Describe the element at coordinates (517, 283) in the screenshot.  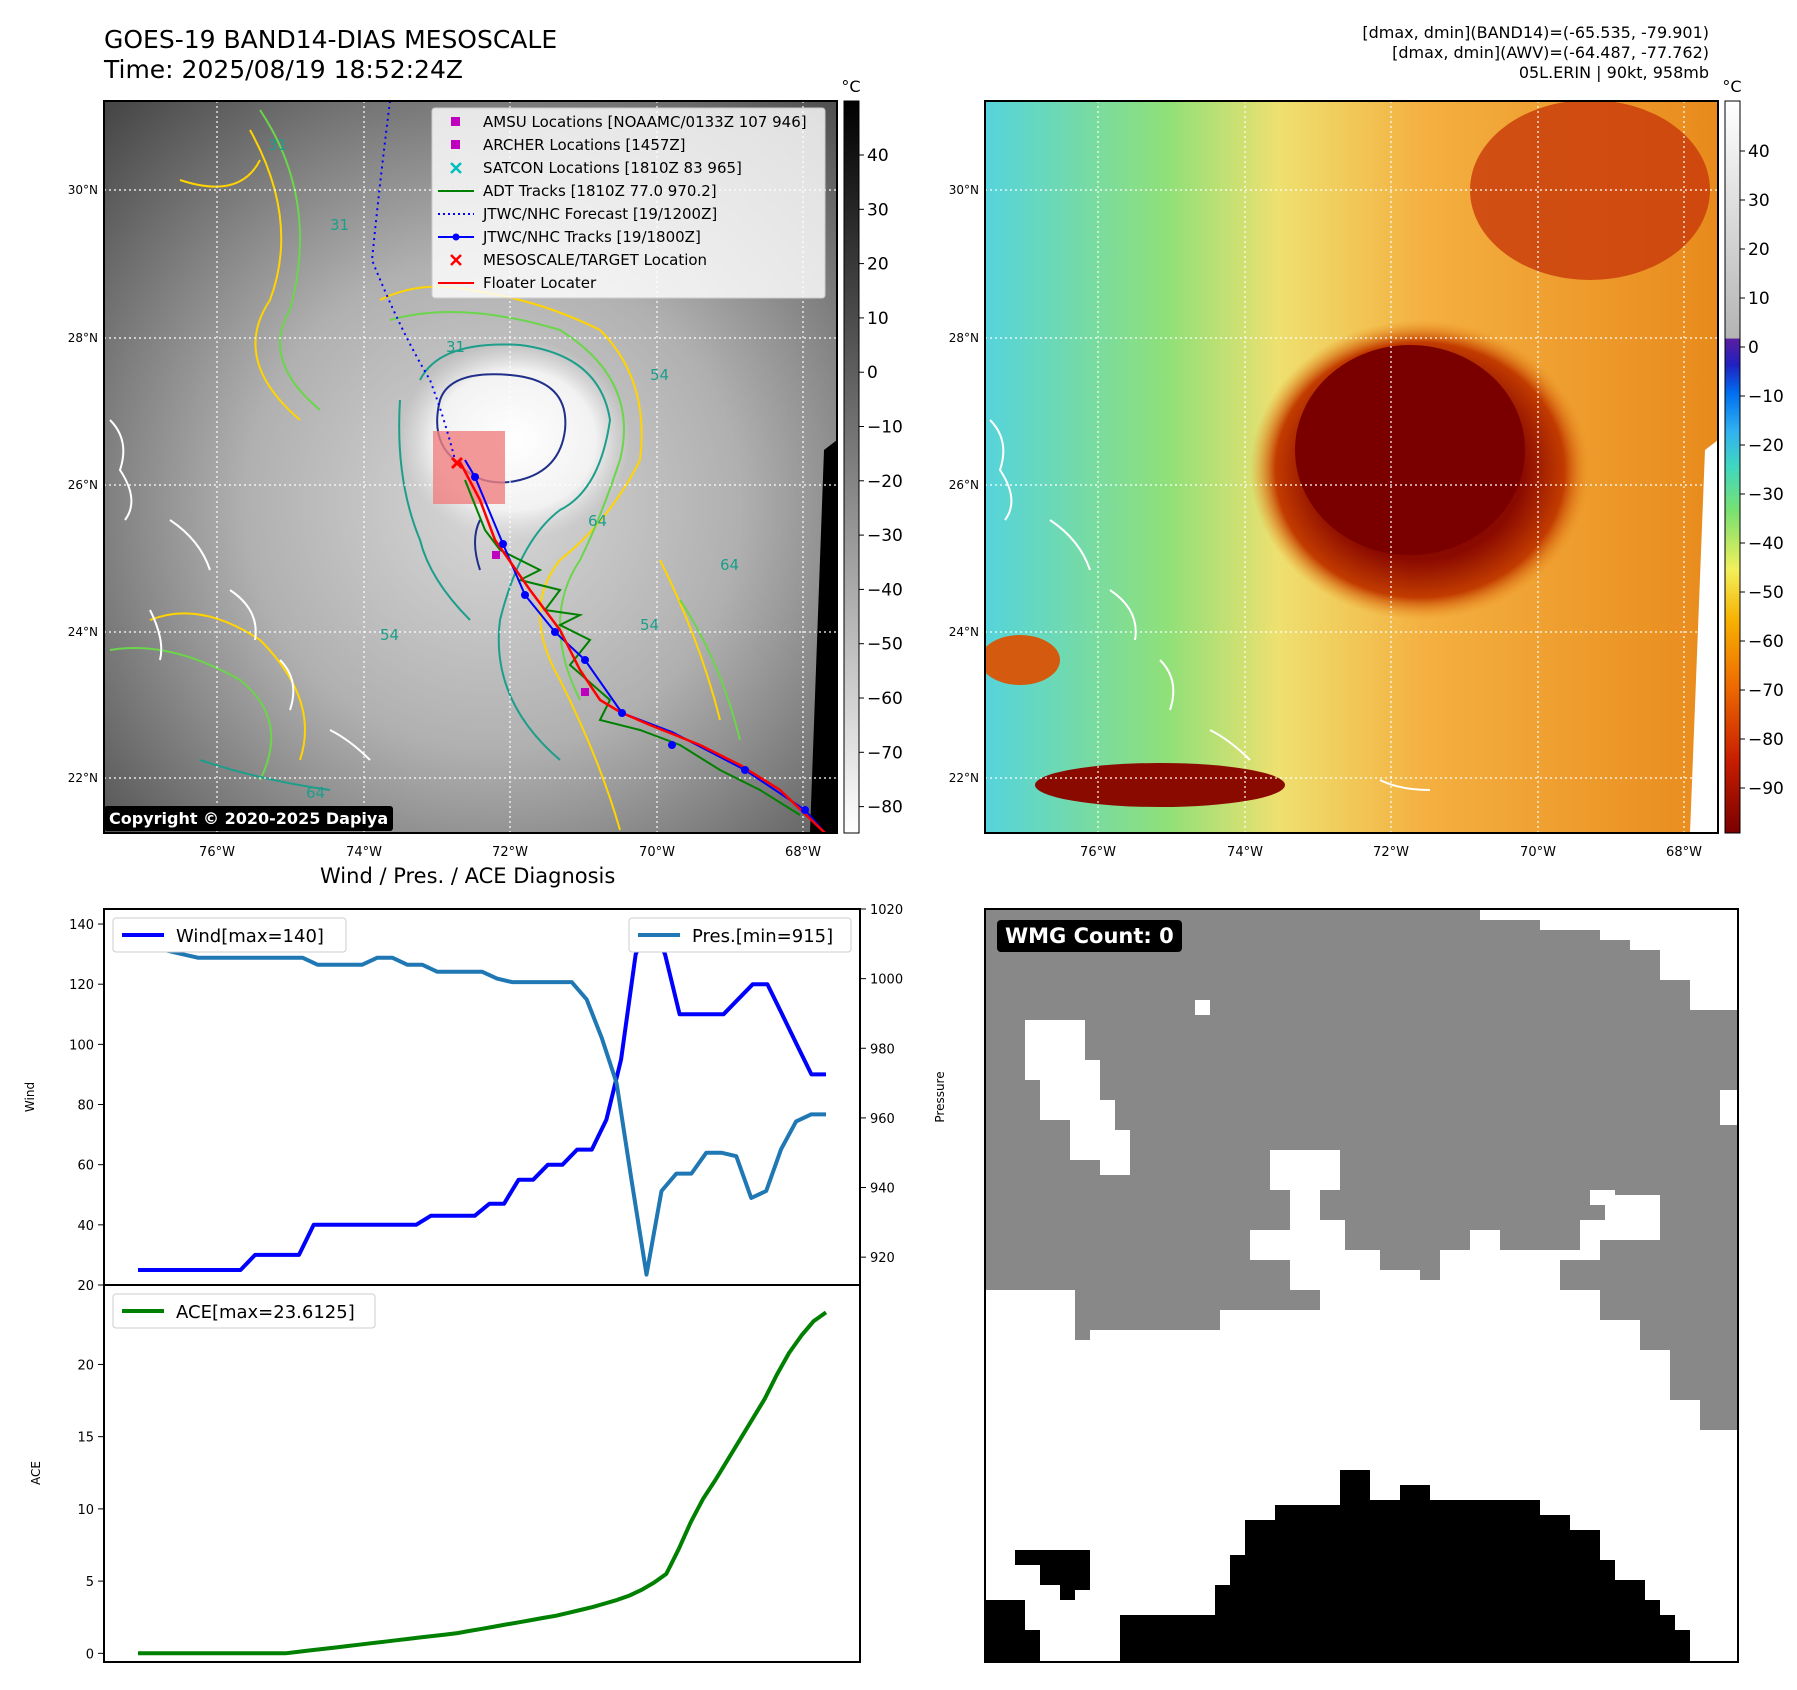
I see `legend-item: Floater Locater` at that location.